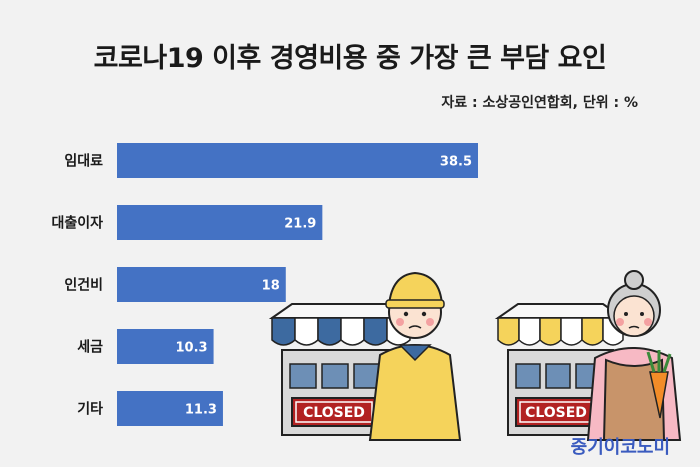 This screenshot has width=700, height=467. What do you see at coordinates (271, 286) in the screenshot?
I see `value-label: 18` at bounding box center [271, 286].